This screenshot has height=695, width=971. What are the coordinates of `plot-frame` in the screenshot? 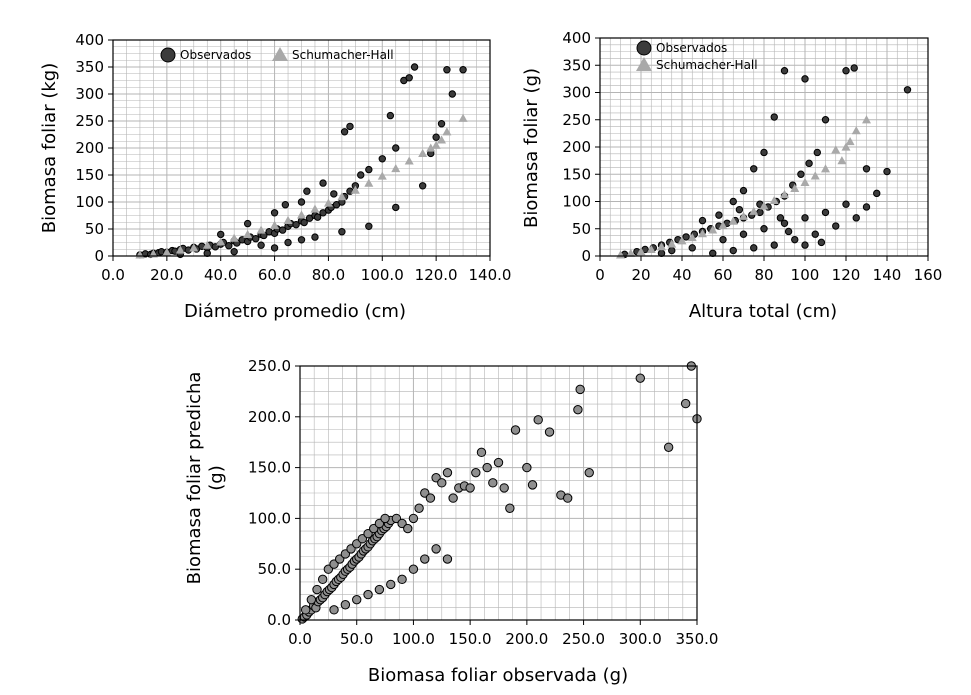 It's located at (301, 148).